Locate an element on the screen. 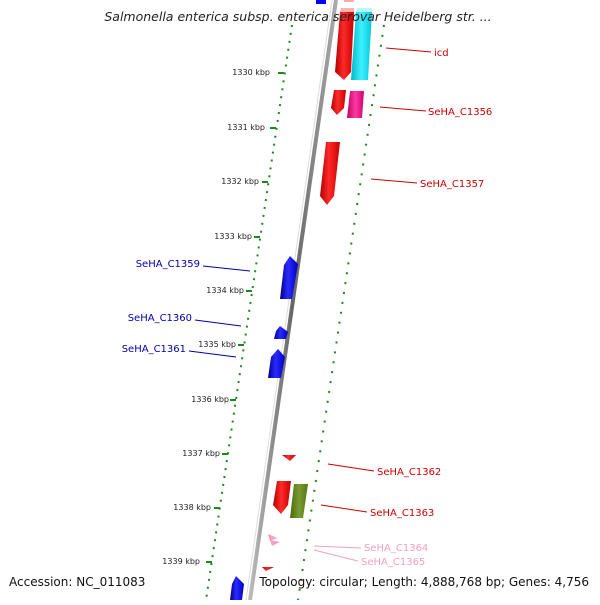 Image resolution: width=600 pixels, height=605 pixels. gene-bottom-blue is located at coordinates (237, 588).